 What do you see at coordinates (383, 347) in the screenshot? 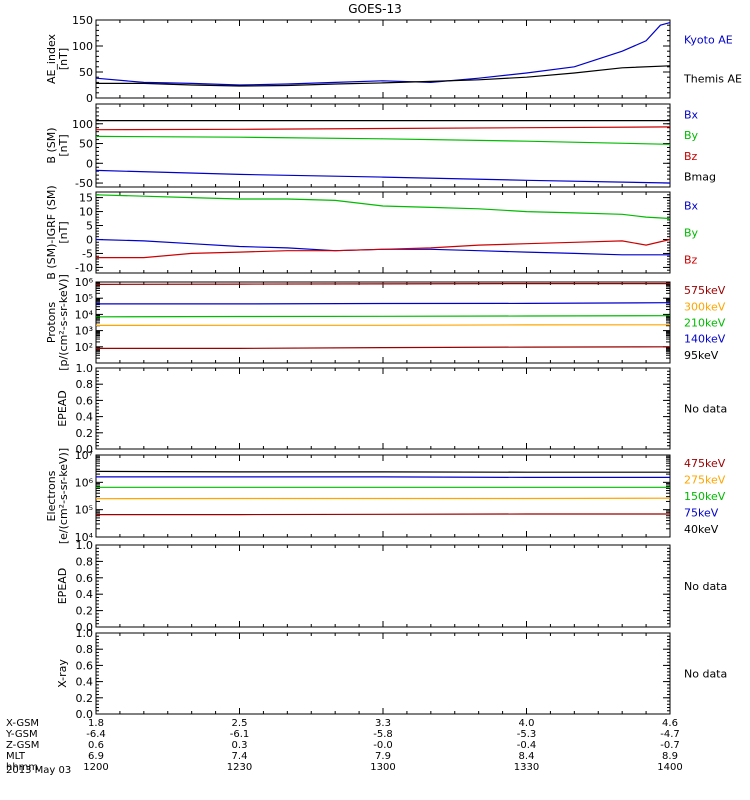
I see `series-line-95kev` at bounding box center [383, 347].